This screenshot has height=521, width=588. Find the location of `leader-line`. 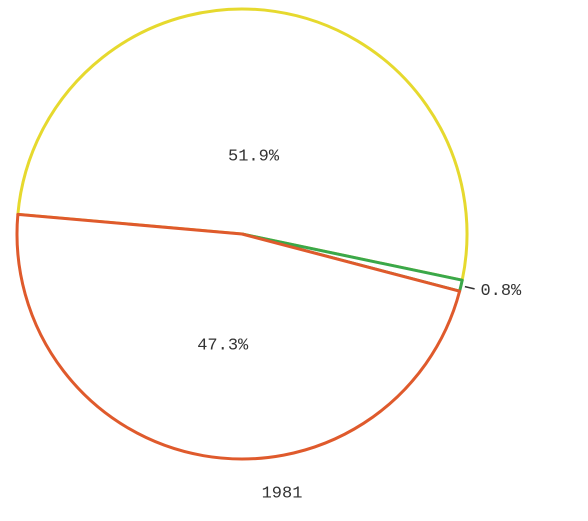

leader-line is located at coordinates (469, 287).